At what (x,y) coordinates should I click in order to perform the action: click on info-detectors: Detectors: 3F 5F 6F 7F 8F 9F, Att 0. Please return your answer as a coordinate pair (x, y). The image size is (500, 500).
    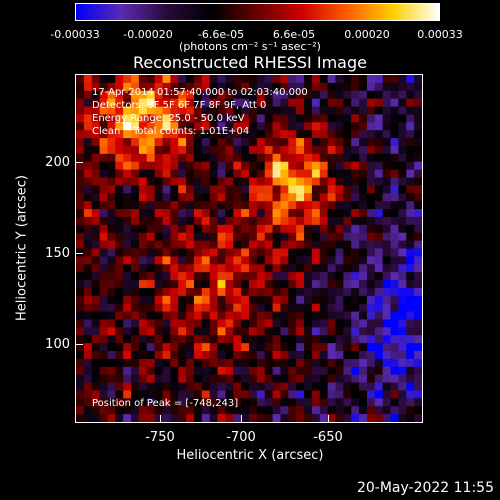
    Looking at the image, I should click on (179, 105).